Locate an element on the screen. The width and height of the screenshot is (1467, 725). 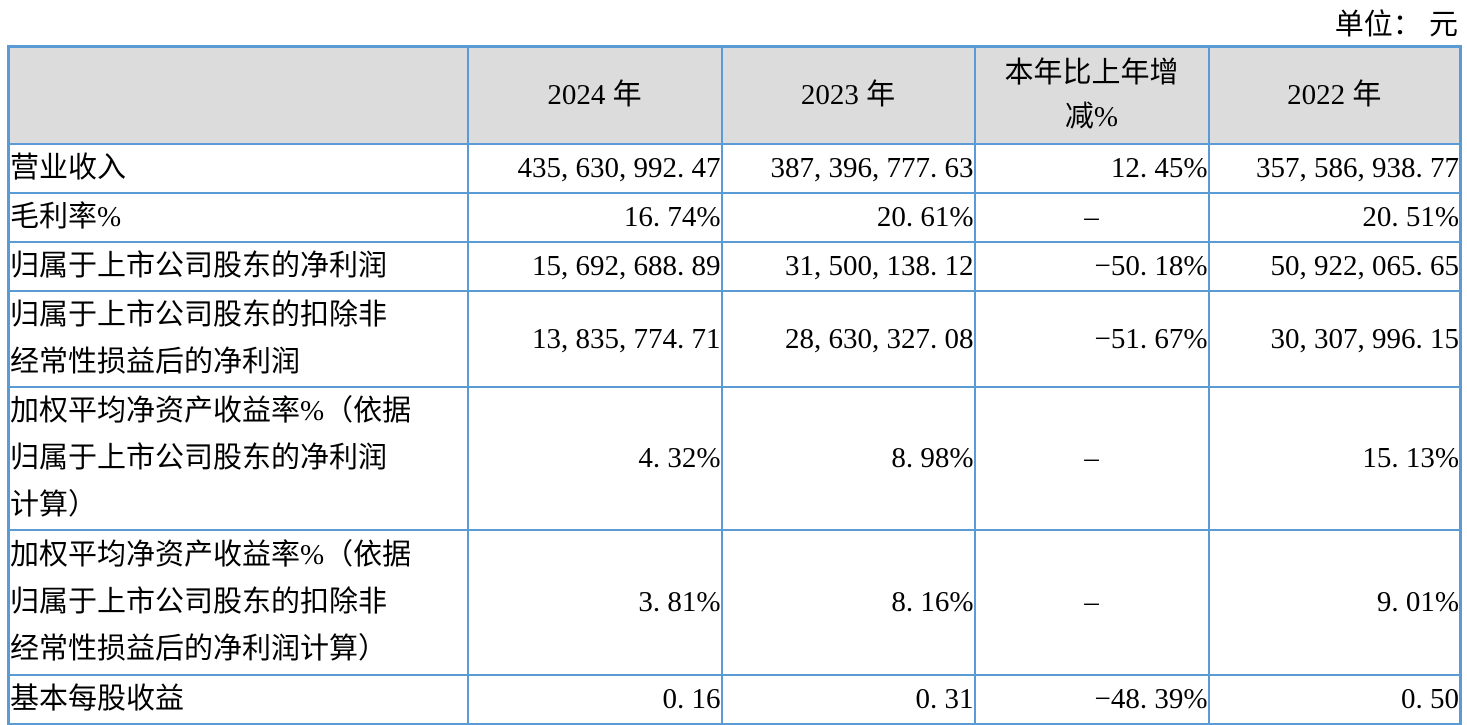
value-2023: 387, 396, 777. 63 is located at coordinates (848, 168).